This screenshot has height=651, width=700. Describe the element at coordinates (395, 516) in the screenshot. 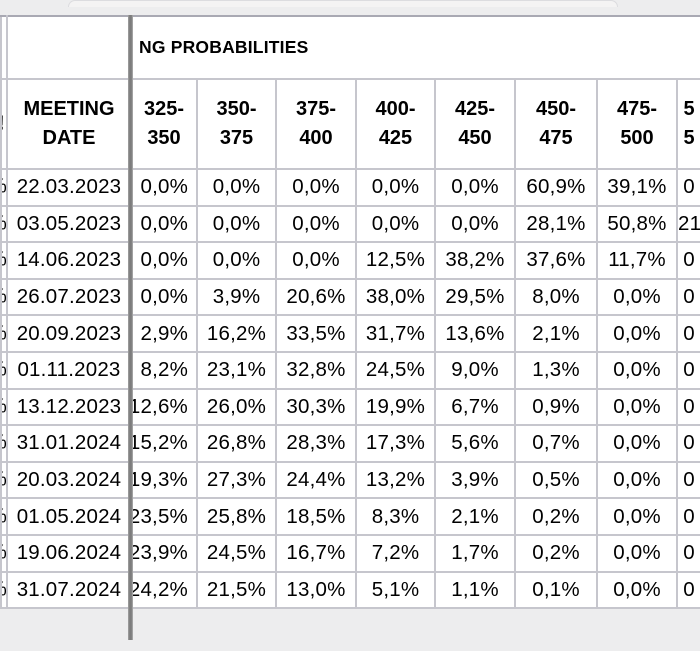

I see `probability-cell: 8,3%` at that location.